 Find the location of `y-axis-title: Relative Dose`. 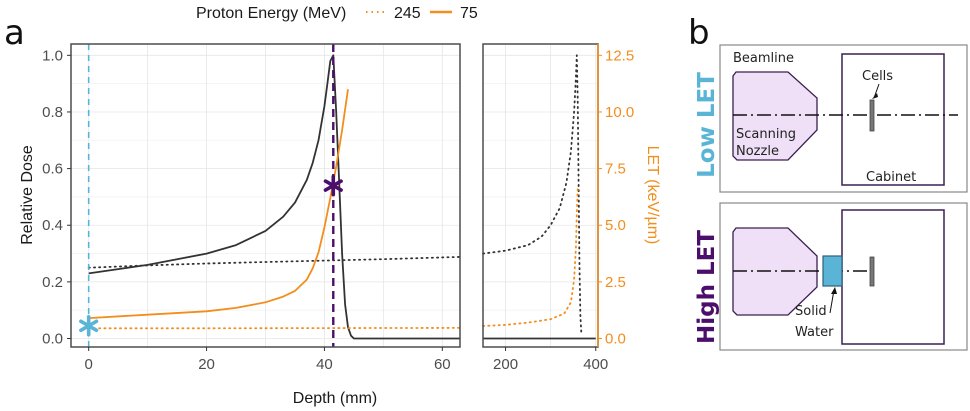

y-axis-title: Relative Dose is located at coordinates (27, 195).